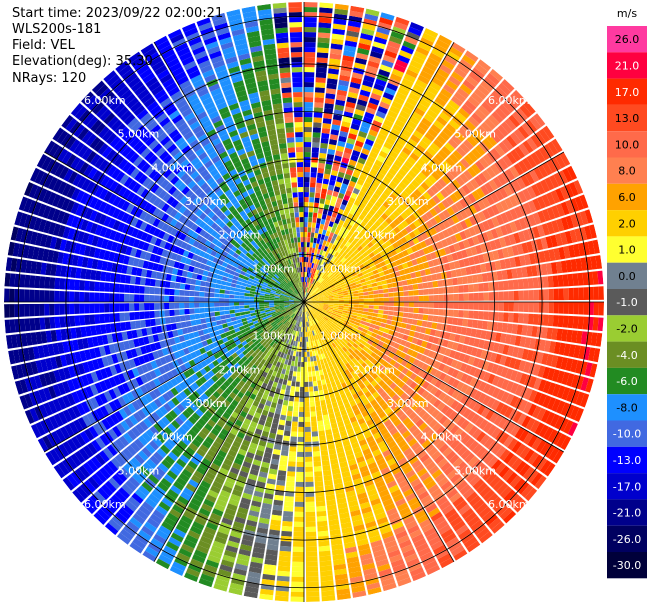  I want to click on colorbar-label: -13.0, so click(627, 460).